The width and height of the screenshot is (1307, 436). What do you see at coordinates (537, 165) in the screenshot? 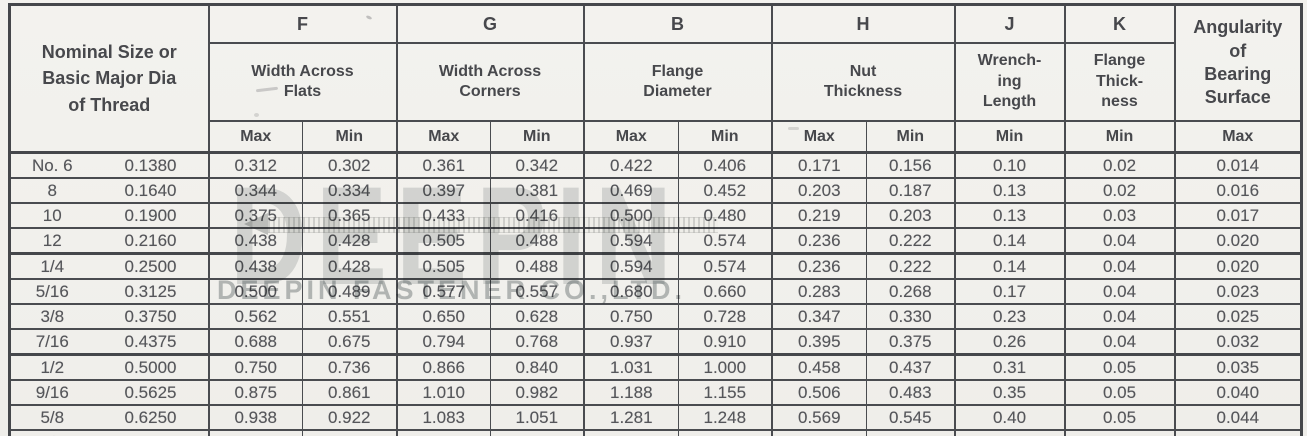
I see `cell-g-min: 0.342` at bounding box center [537, 165].